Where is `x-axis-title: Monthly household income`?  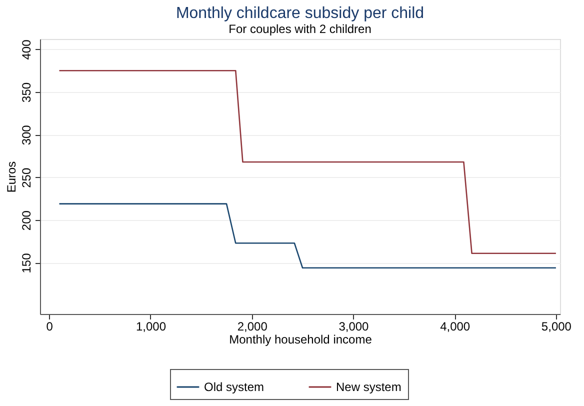 x-axis-title: Monthly household income is located at coordinates (300, 339).